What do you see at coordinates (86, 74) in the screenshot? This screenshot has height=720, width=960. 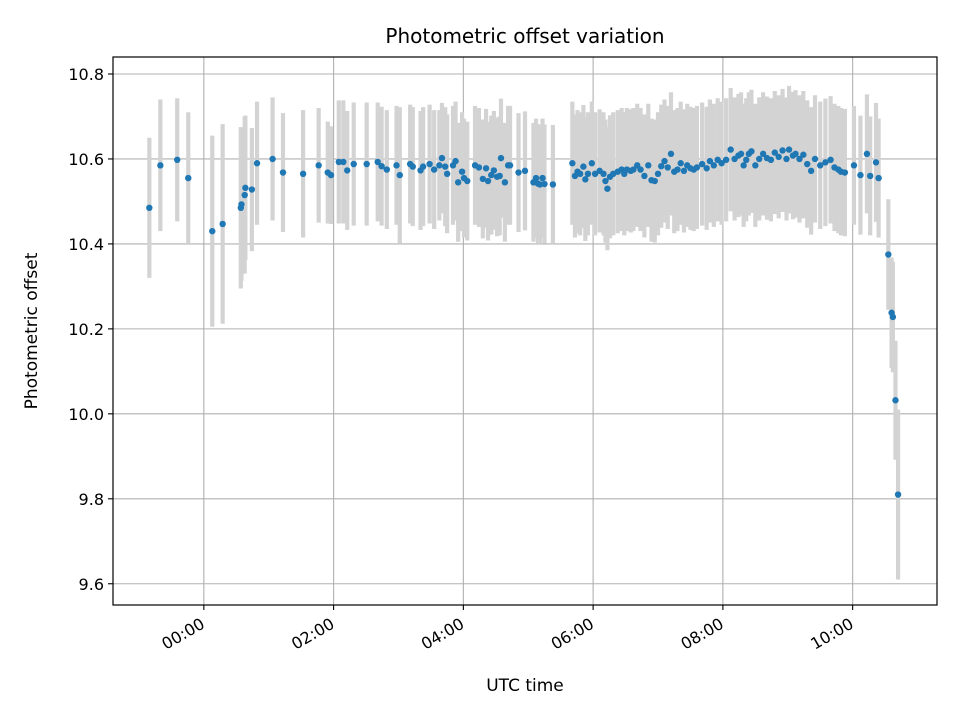 I see `y-tick-label: 10.8` at bounding box center [86, 74].